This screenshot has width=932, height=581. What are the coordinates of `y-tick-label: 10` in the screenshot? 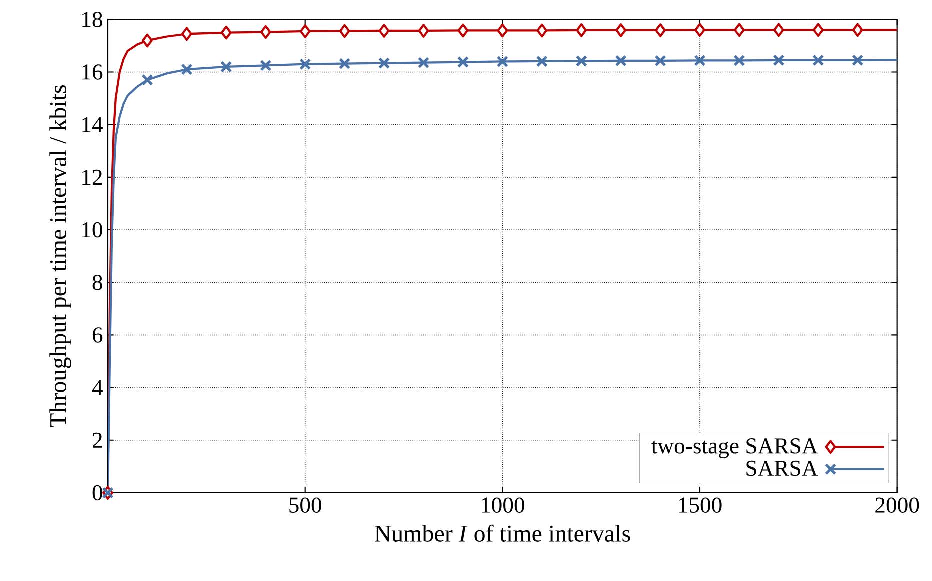 It's located at (92, 230).